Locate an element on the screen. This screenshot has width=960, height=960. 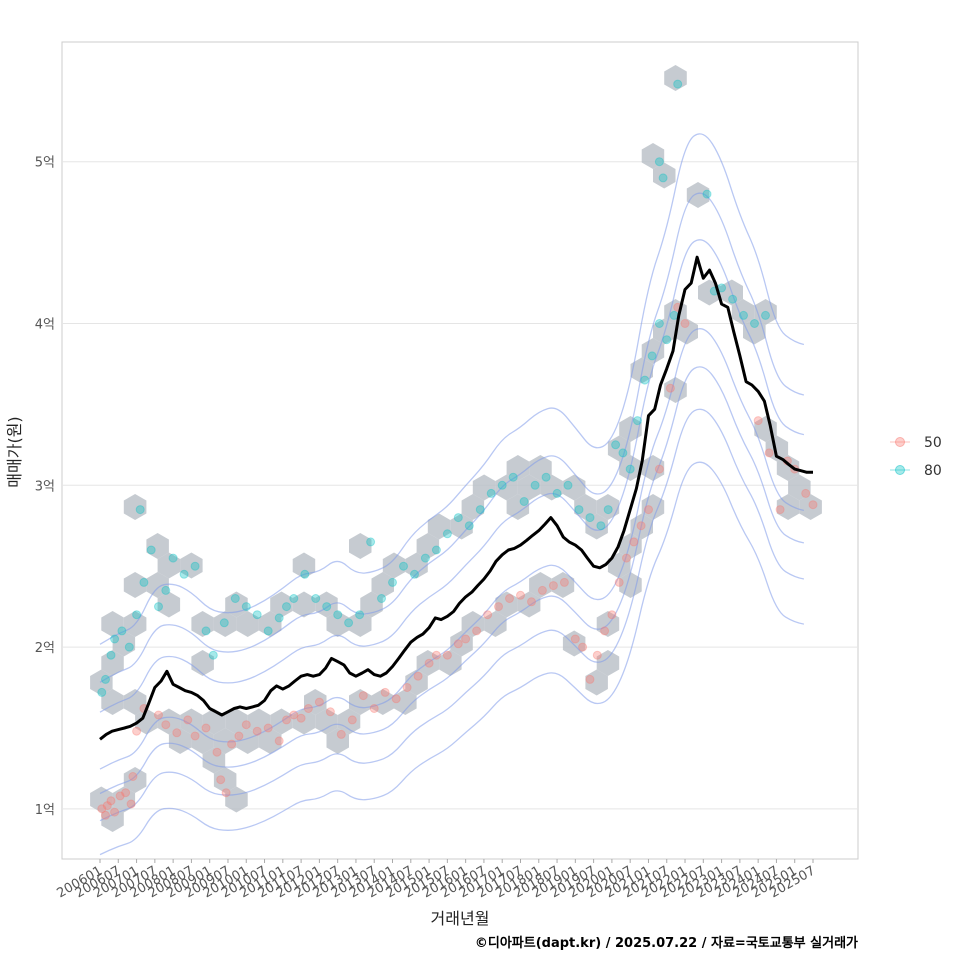
x-axis-title: 거래년월 is located at coordinates (460, 918).